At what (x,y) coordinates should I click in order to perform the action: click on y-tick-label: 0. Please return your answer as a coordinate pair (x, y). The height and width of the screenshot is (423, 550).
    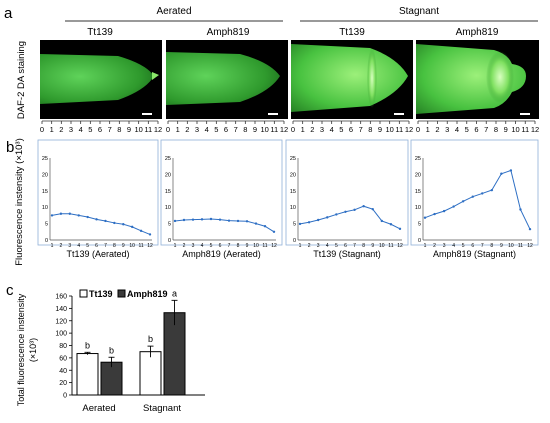
    Looking at the image, I should click on (294, 241).